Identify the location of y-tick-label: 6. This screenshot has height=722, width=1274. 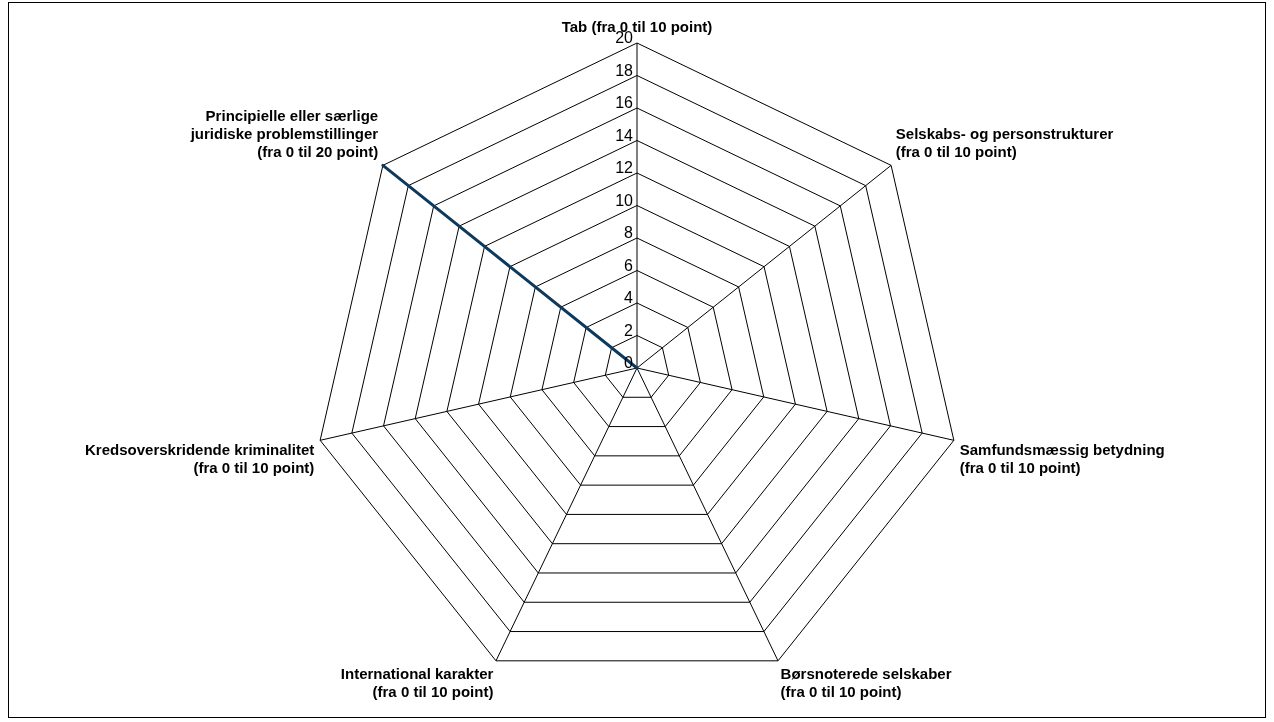
(629, 265).